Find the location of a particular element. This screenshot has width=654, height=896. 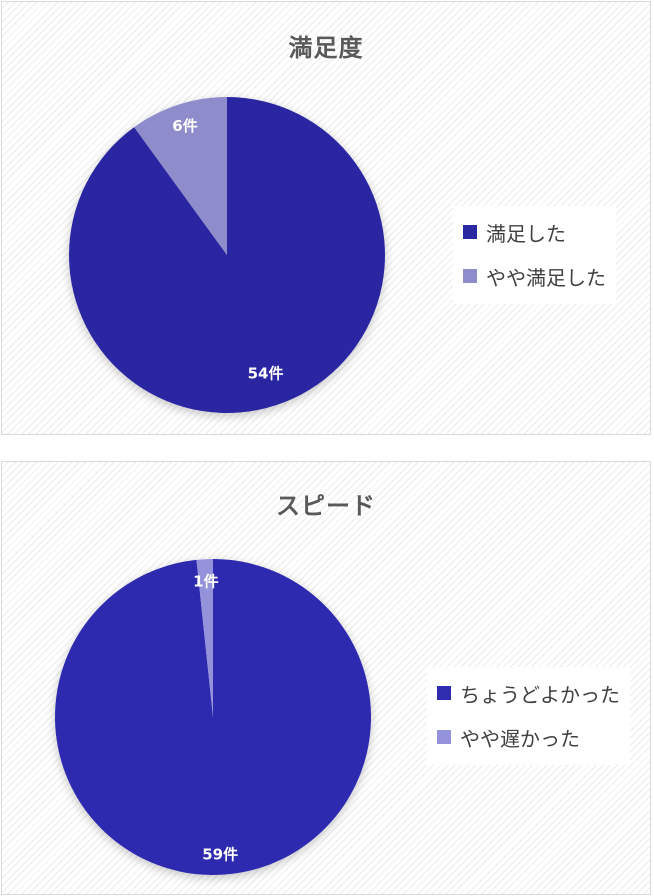

pie-data-label-1: 1件 is located at coordinates (205, 581).